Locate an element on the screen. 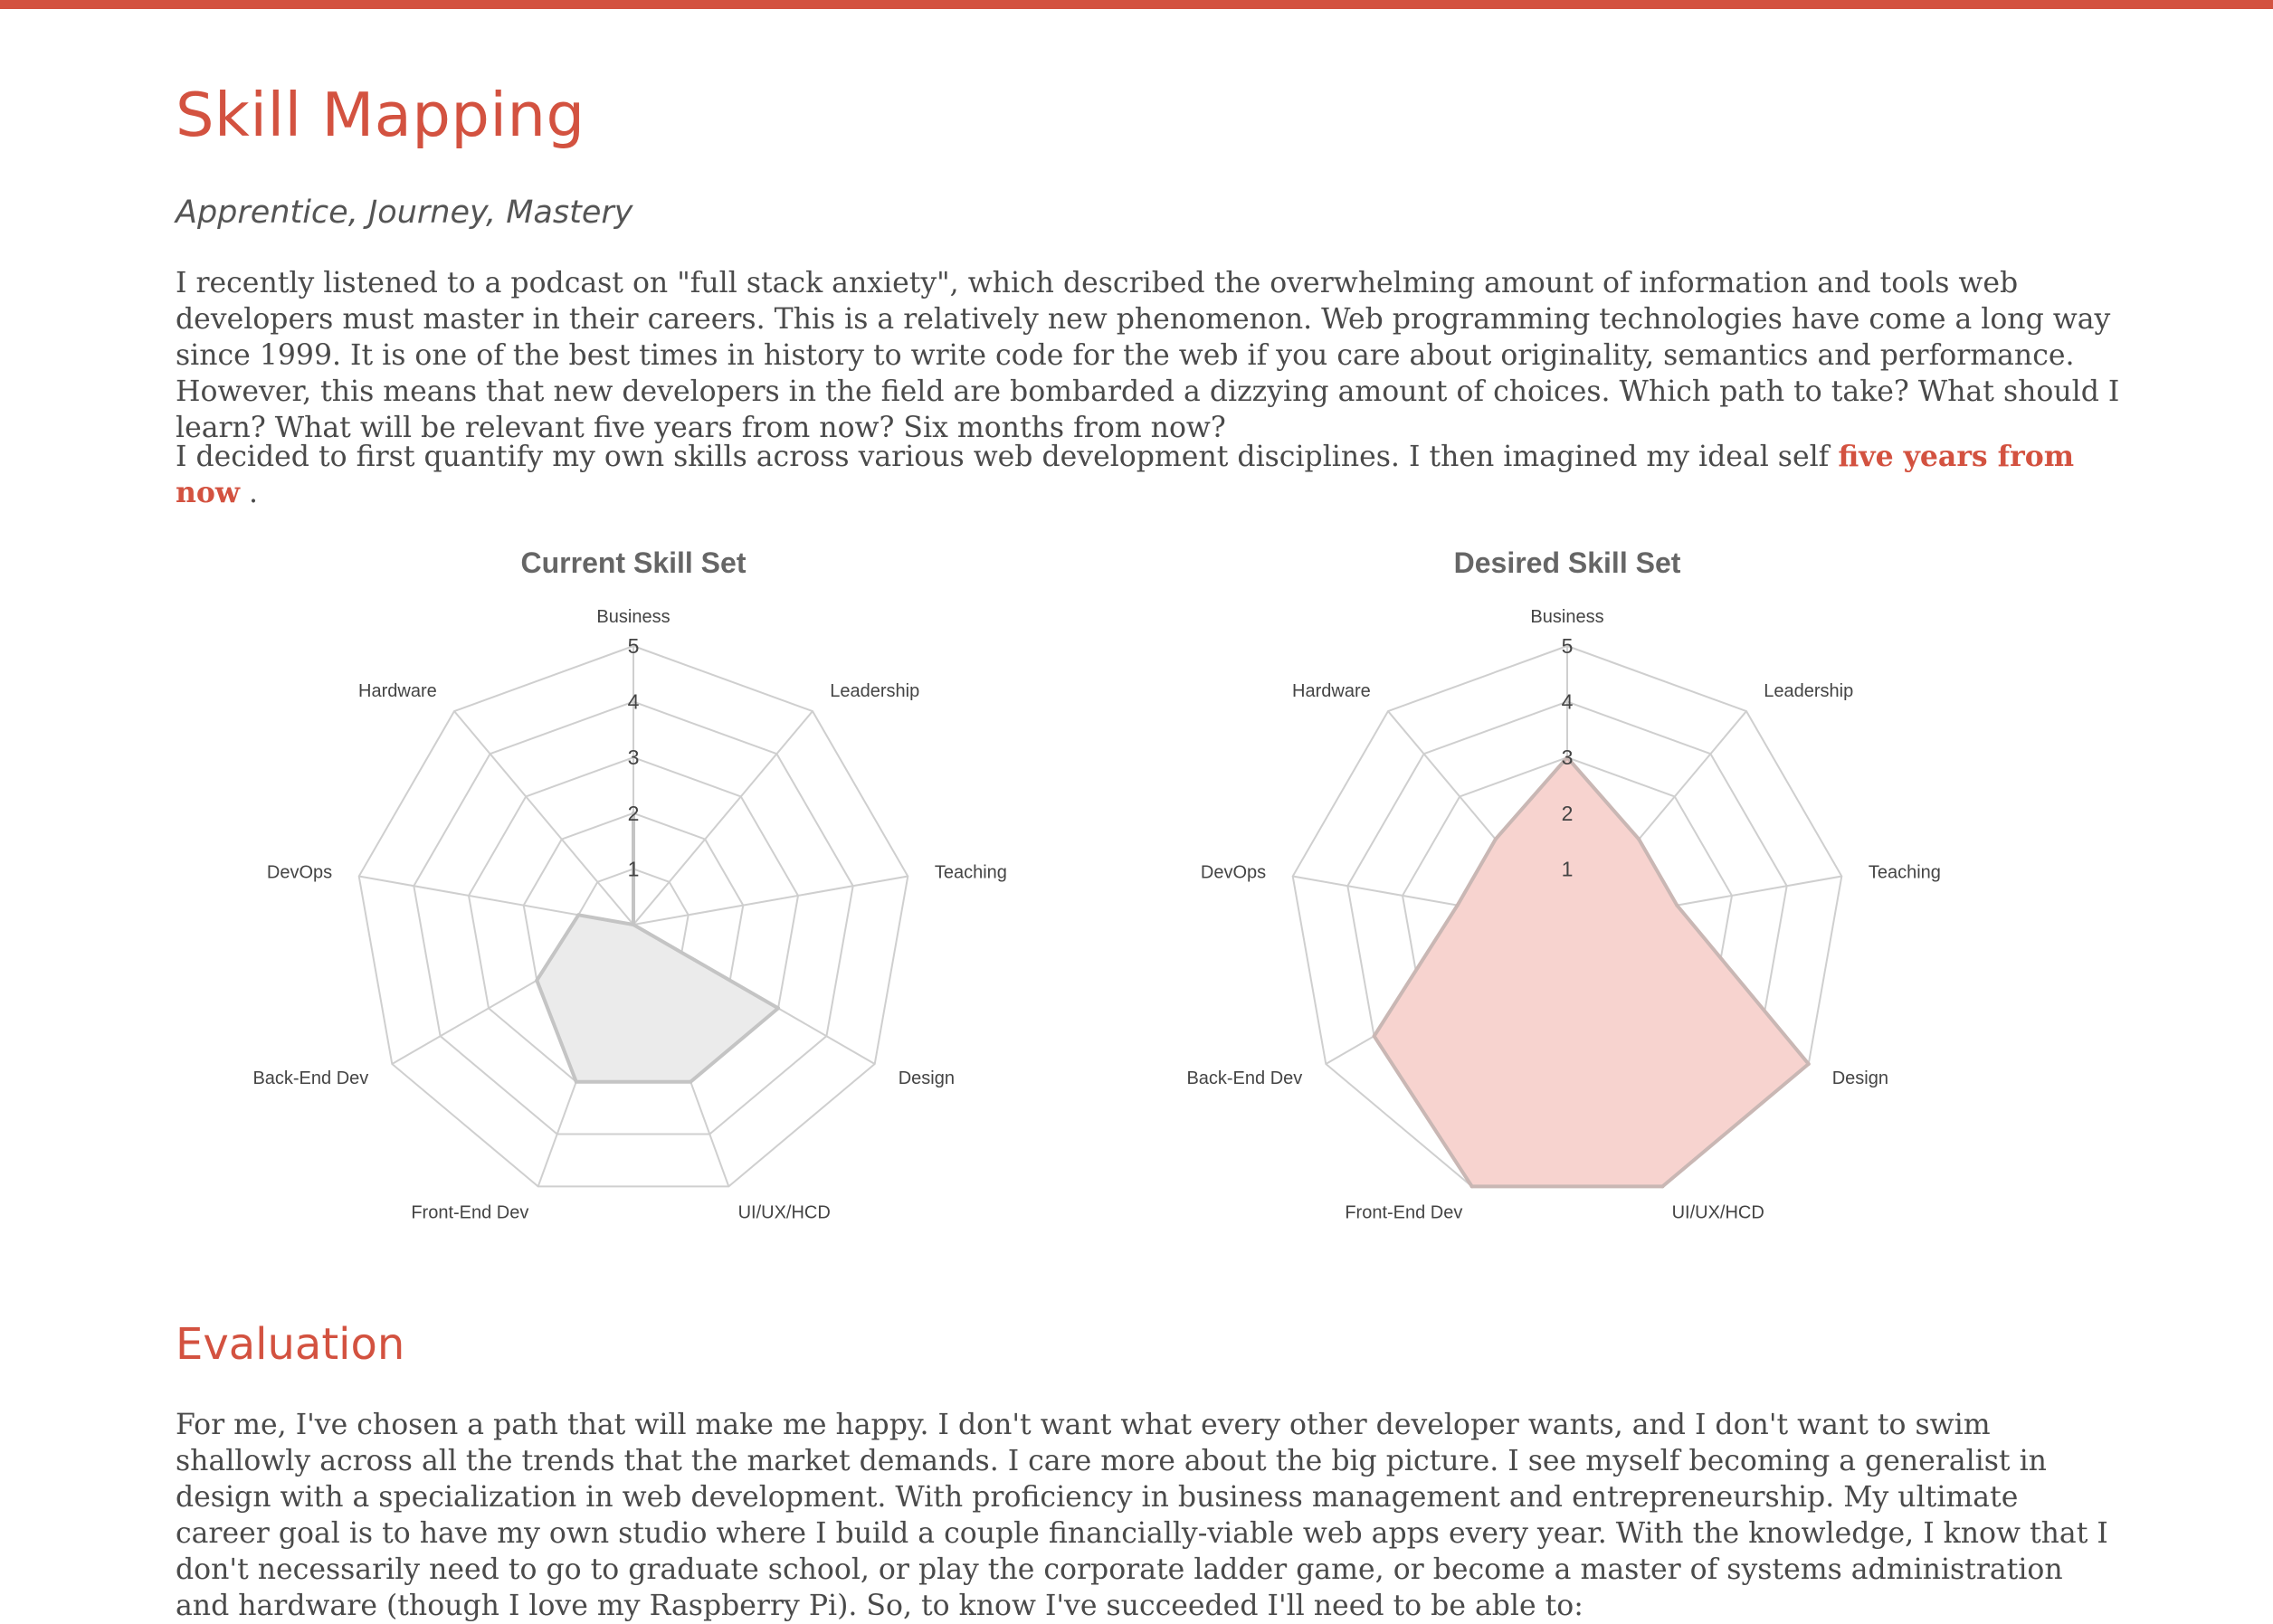 The image size is (2273, 1624). desired-chart-title: Desired Skill Set is located at coordinates (1567, 562).